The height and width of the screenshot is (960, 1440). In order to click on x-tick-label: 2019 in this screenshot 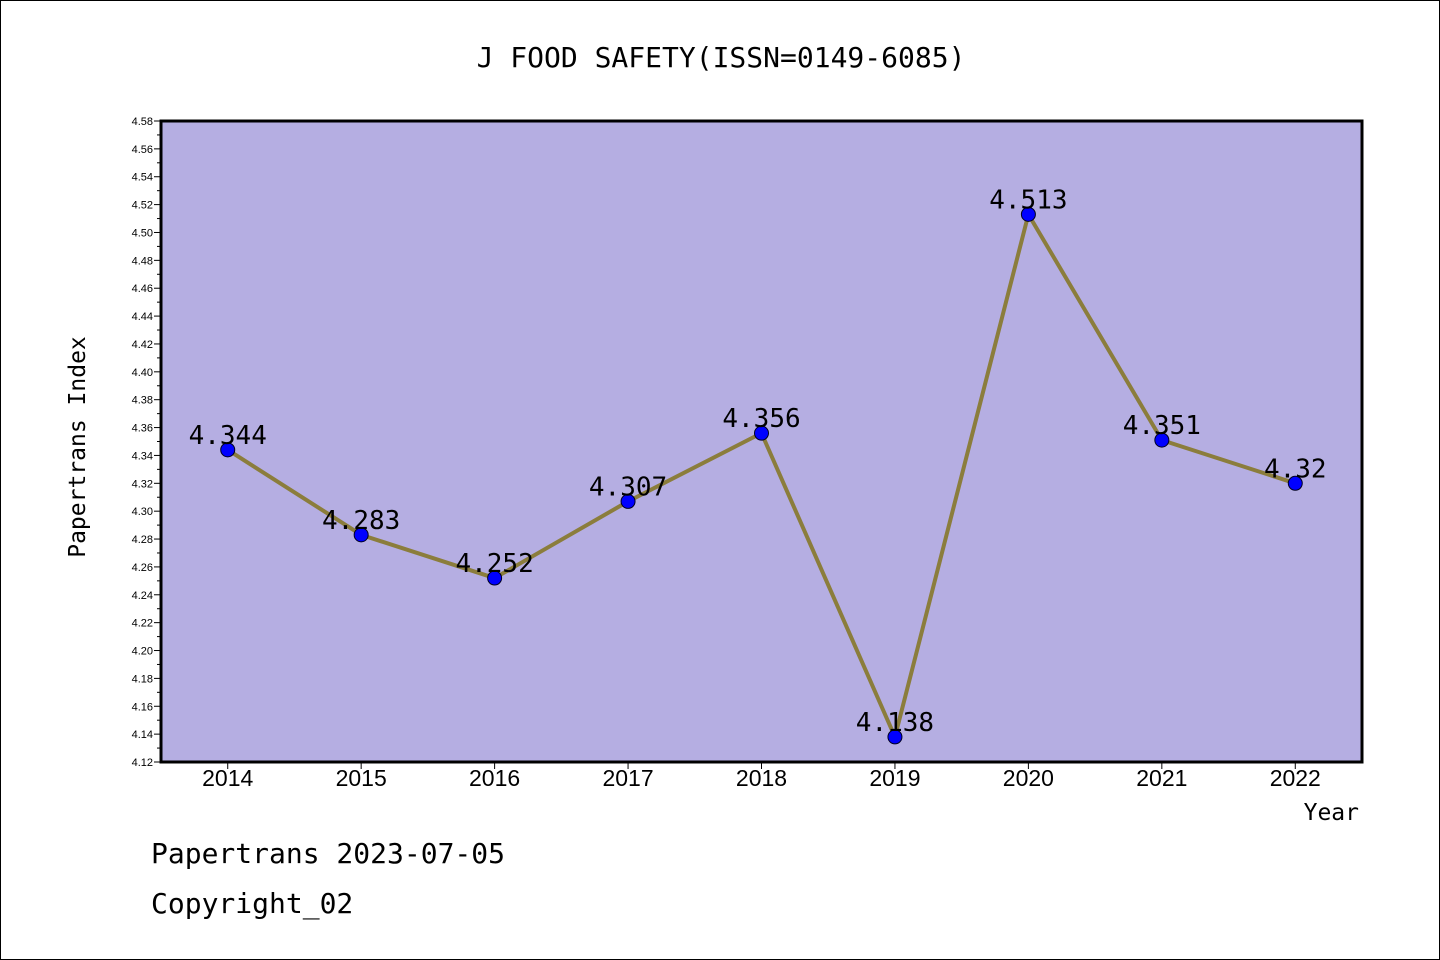, I will do `click(894, 778)`.